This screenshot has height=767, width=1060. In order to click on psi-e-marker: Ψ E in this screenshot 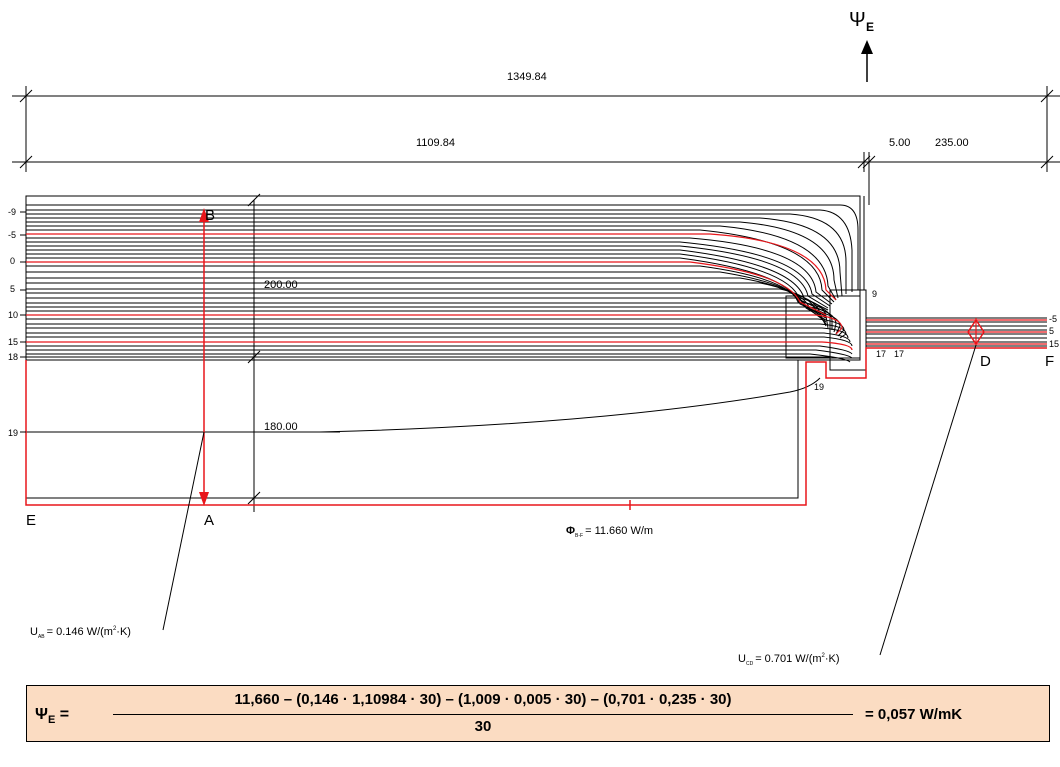, I will do `click(861, 45)`.